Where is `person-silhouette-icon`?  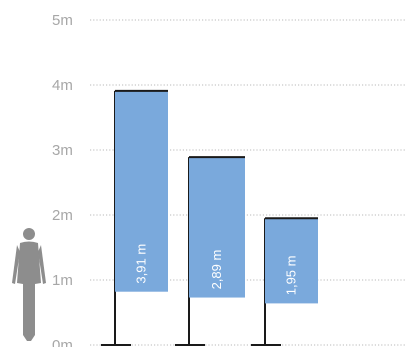 person-silhouette-icon is located at coordinates (29, 284).